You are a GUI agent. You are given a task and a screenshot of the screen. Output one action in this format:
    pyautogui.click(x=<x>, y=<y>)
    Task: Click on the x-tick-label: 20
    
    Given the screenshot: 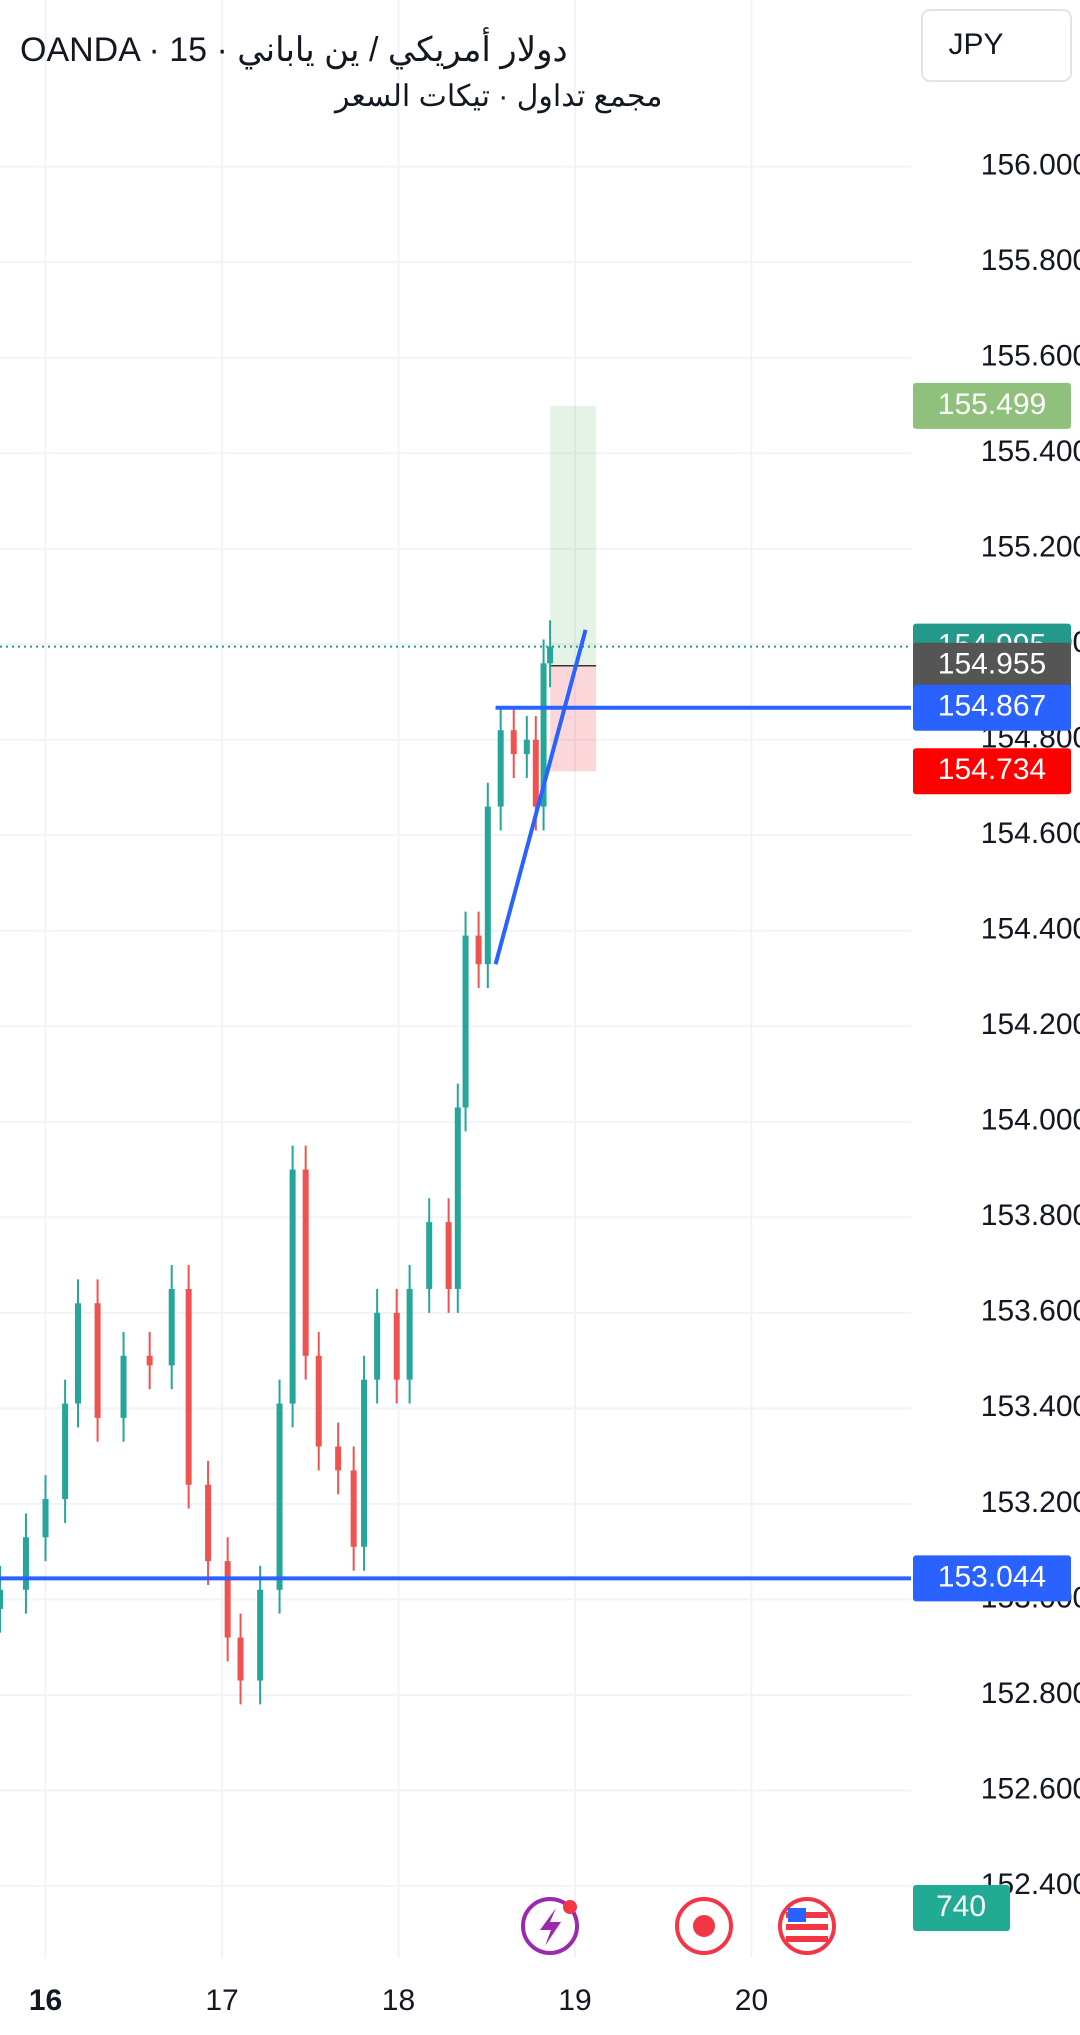 What is the action you would take?
    pyautogui.click(x=751, y=2000)
    